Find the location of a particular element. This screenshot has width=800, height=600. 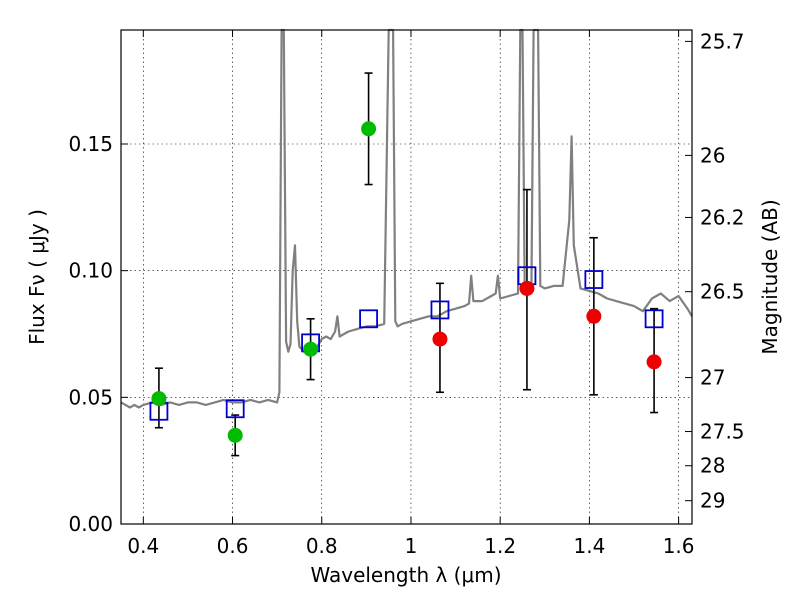

y-tick-label: 0.10 is located at coordinates (90, 271).